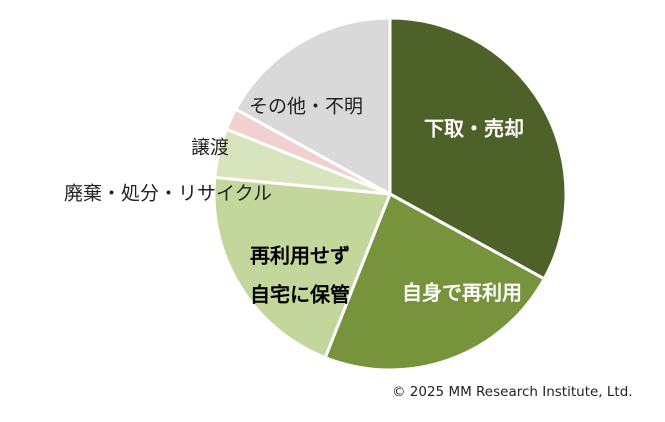 This screenshot has height=422, width=665. What do you see at coordinates (462, 293) in the screenshot?
I see `slice-label: 自身で再利用` at bounding box center [462, 293].